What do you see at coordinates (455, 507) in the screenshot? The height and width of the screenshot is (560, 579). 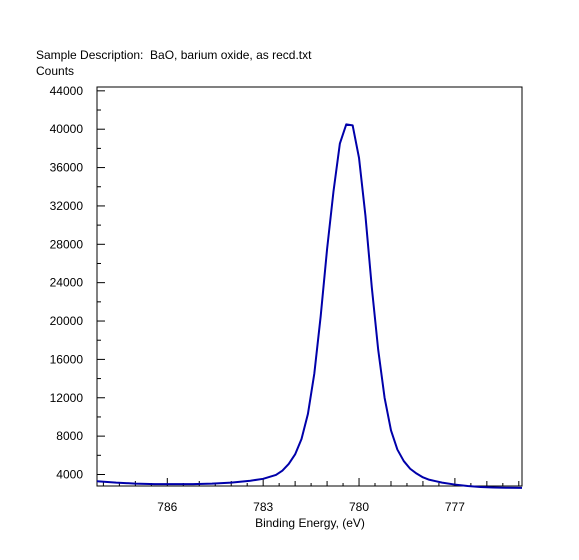 I see `x-tick-label: 777` at bounding box center [455, 507].